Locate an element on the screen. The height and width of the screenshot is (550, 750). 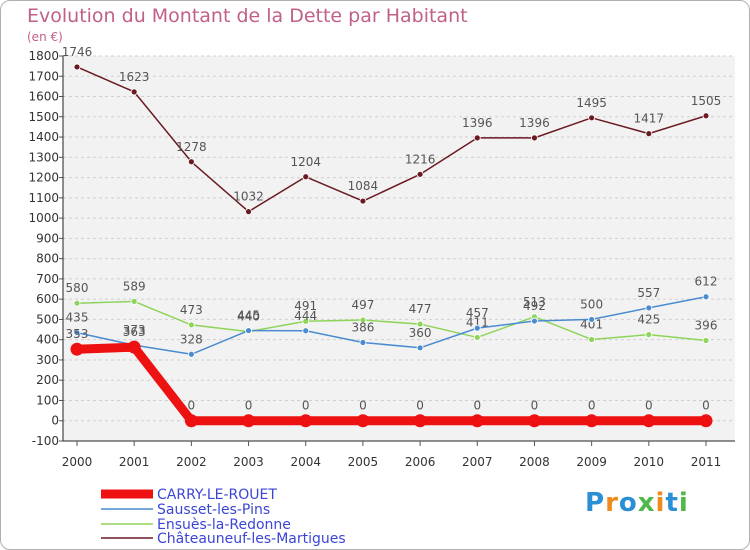
data-label: 492 is located at coordinates (534, 306).